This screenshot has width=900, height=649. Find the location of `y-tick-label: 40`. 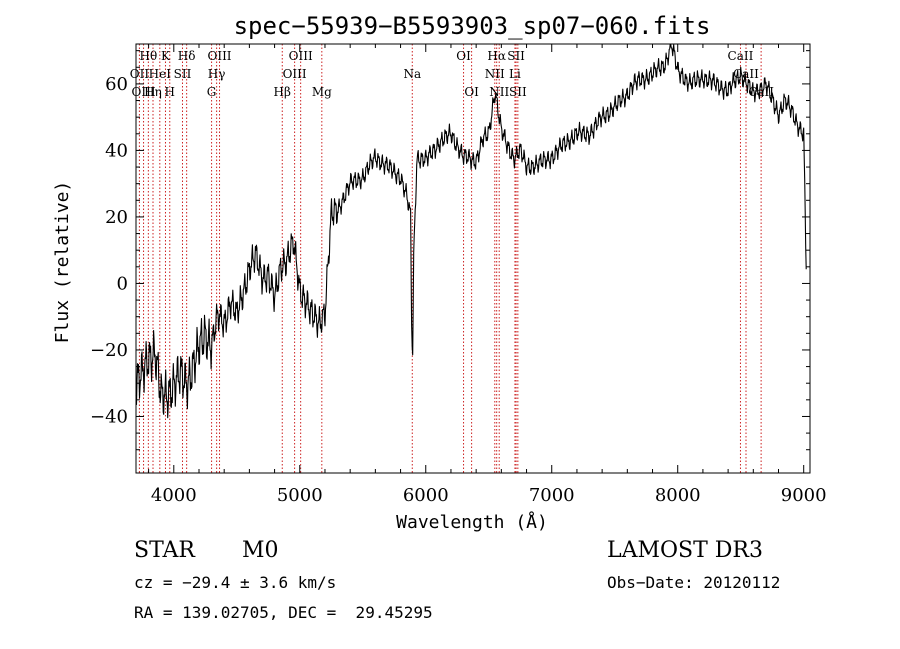

y-tick-label: 40 is located at coordinates (116, 150).